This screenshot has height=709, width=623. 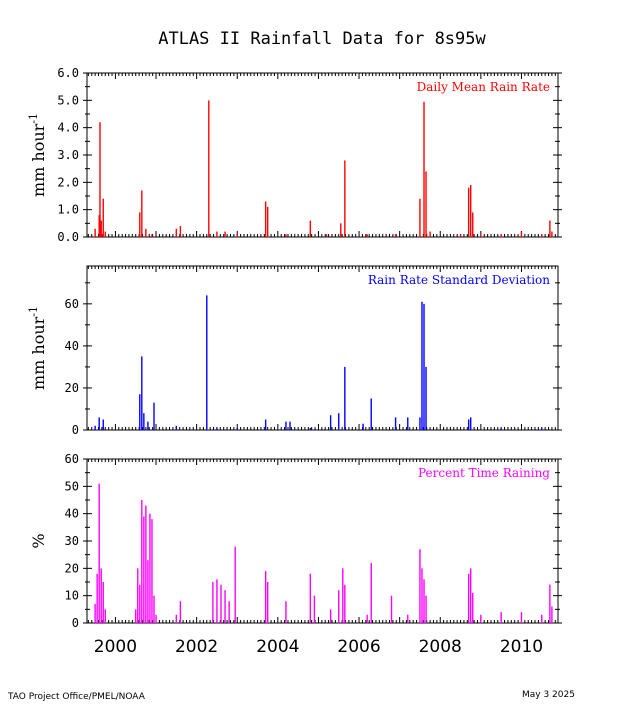 I want to click on footer-date: May 3 2025, so click(x=548, y=695).